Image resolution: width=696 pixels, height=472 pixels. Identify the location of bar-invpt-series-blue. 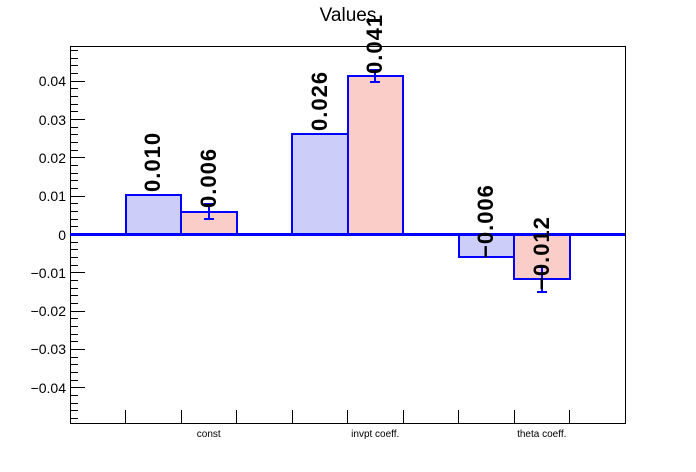
(320, 184).